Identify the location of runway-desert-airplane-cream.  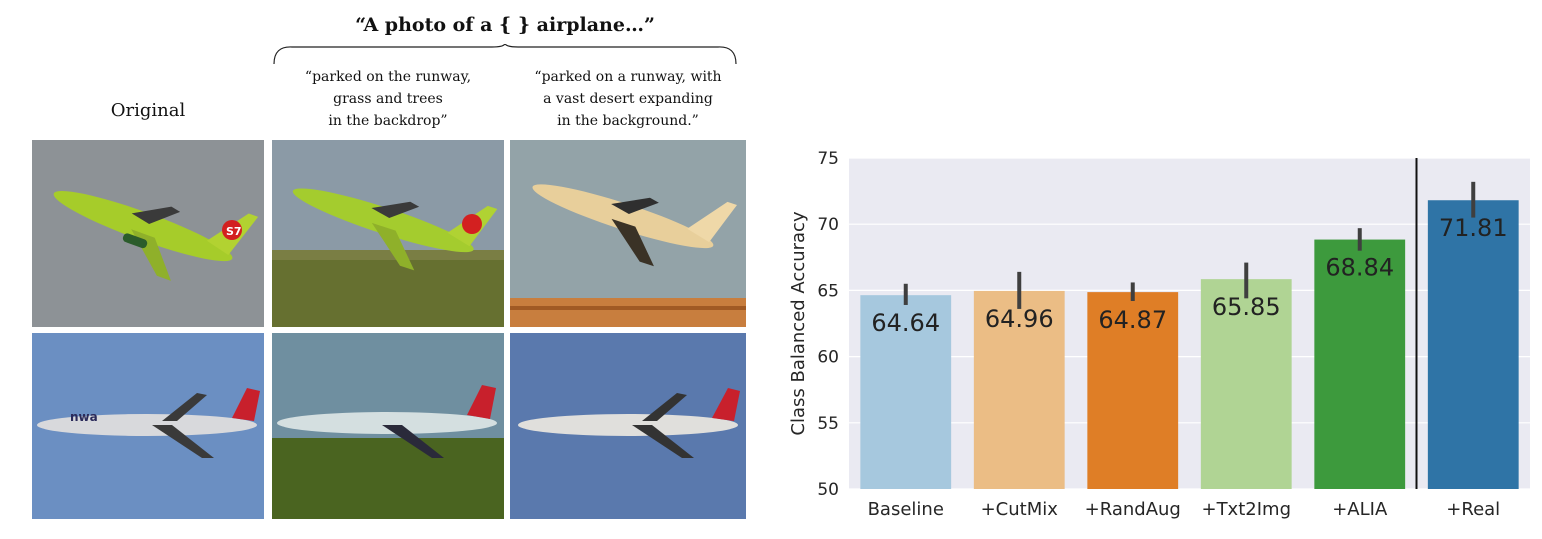
(628, 233).